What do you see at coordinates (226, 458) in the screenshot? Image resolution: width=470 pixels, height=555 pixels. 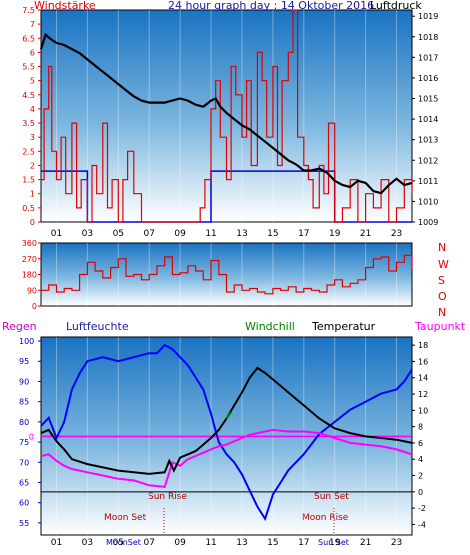 I see `dewpoint-series-line` at bounding box center [226, 458].